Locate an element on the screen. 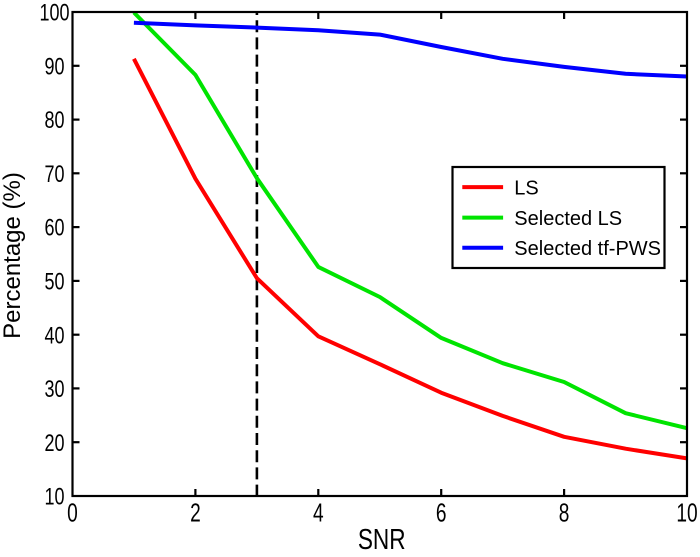  svg-text: Selected tf-PWS is located at coordinates (587, 249).